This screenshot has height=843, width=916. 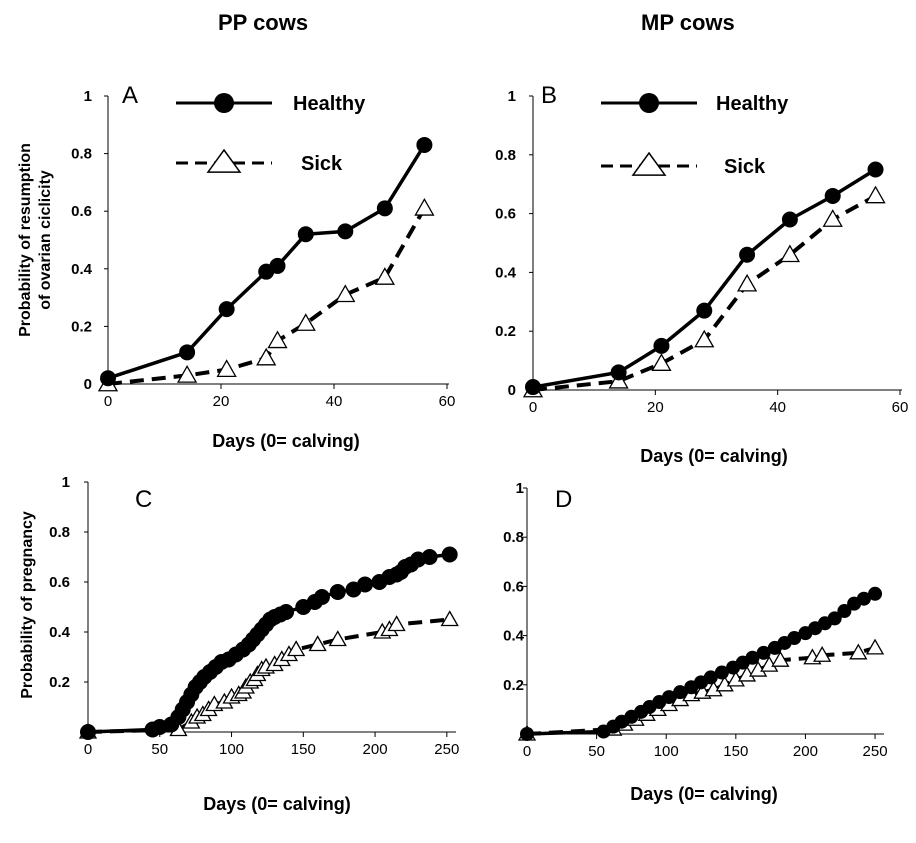 I want to click on column-title-pp: PP cows, so click(x=263, y=22).